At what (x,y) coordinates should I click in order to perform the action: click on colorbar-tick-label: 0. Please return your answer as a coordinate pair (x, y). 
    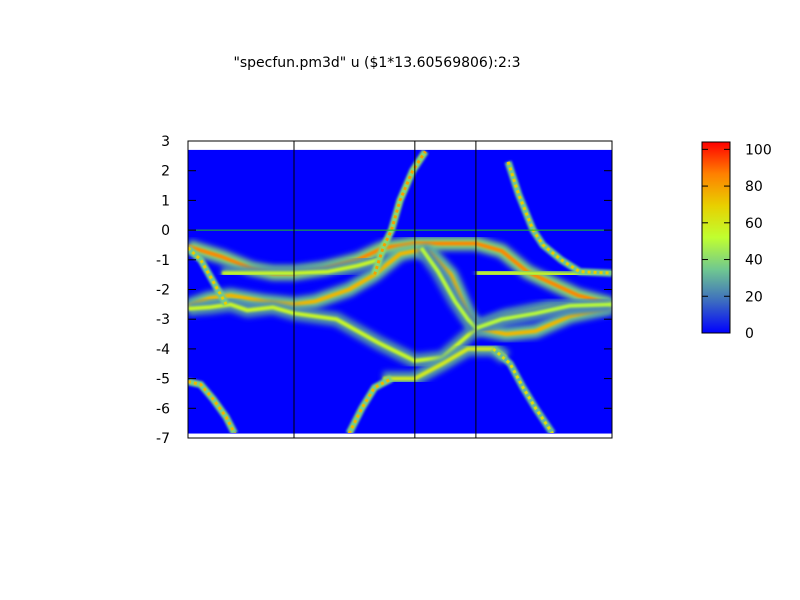
    Looking at the image, I should click on (749, 334).